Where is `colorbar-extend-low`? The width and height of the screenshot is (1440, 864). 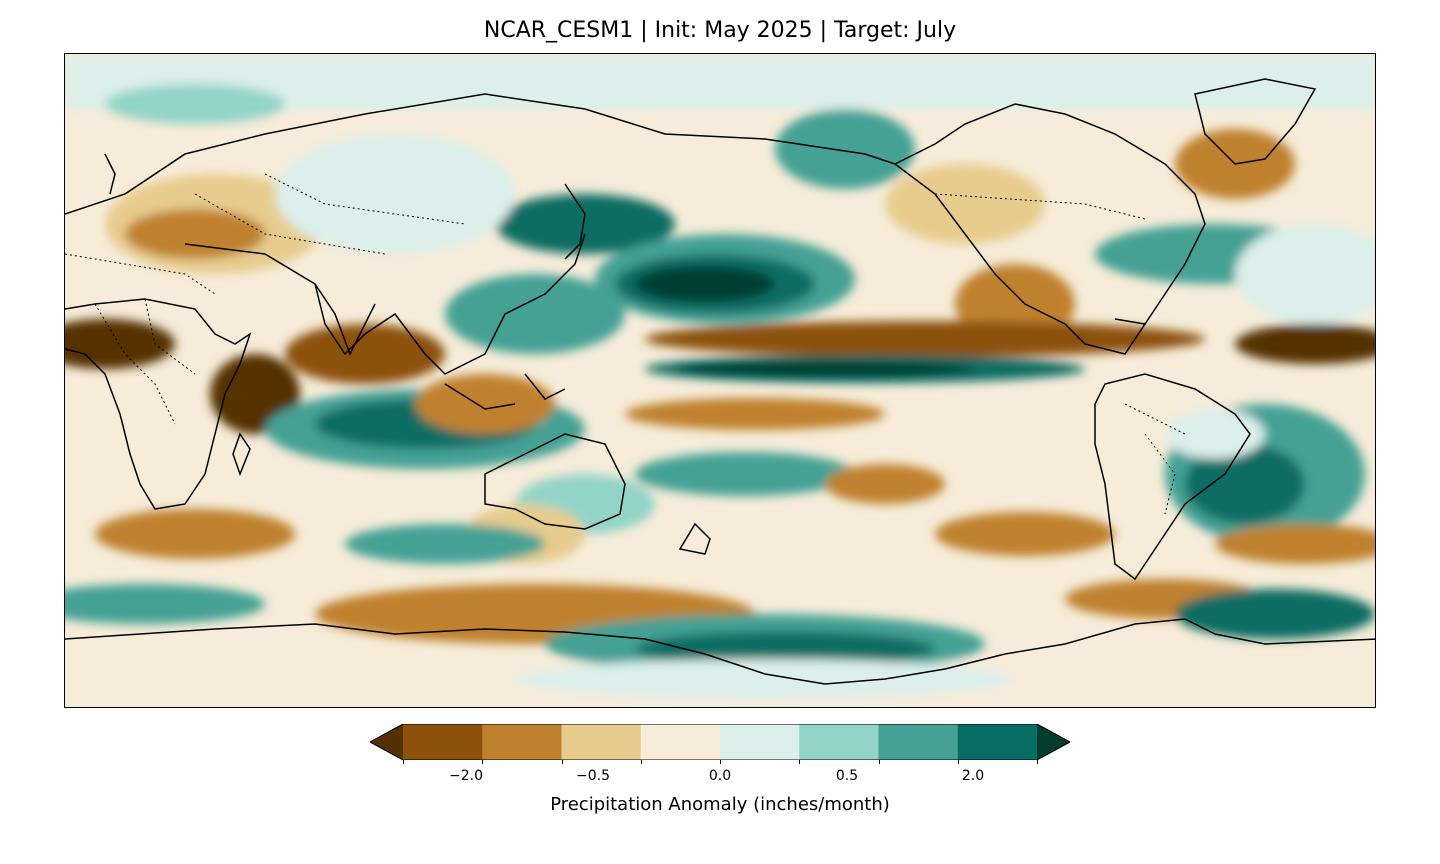
colorbar-extend-low is located at coordinates (386, 742).